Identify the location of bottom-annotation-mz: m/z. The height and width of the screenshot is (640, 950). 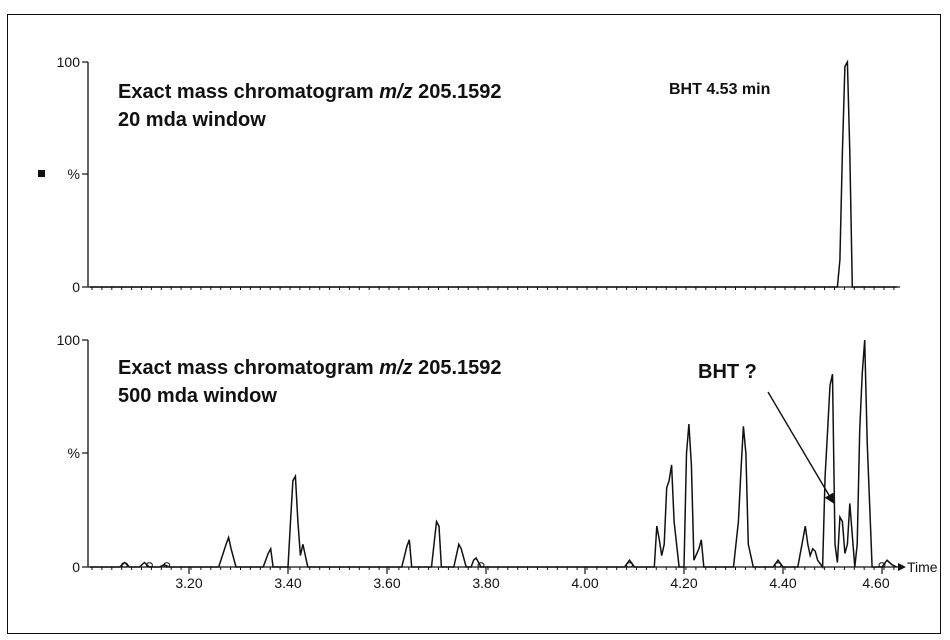
(395, 368).